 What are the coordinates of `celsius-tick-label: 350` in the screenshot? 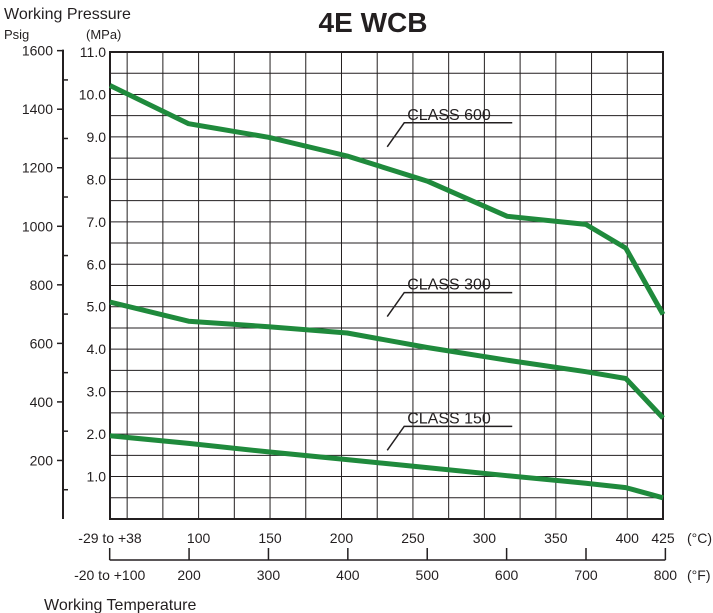 It's located at (556, 538).